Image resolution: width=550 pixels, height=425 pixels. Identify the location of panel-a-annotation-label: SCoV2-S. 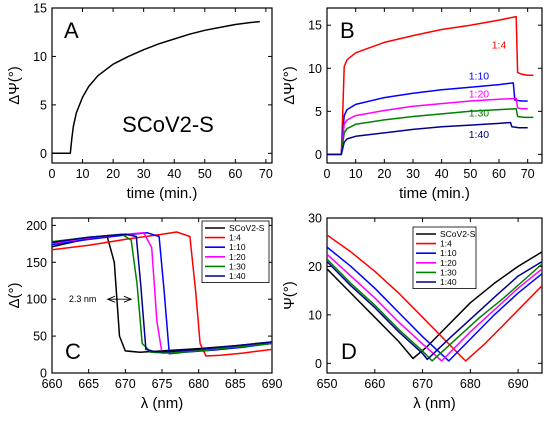
(168, 124).